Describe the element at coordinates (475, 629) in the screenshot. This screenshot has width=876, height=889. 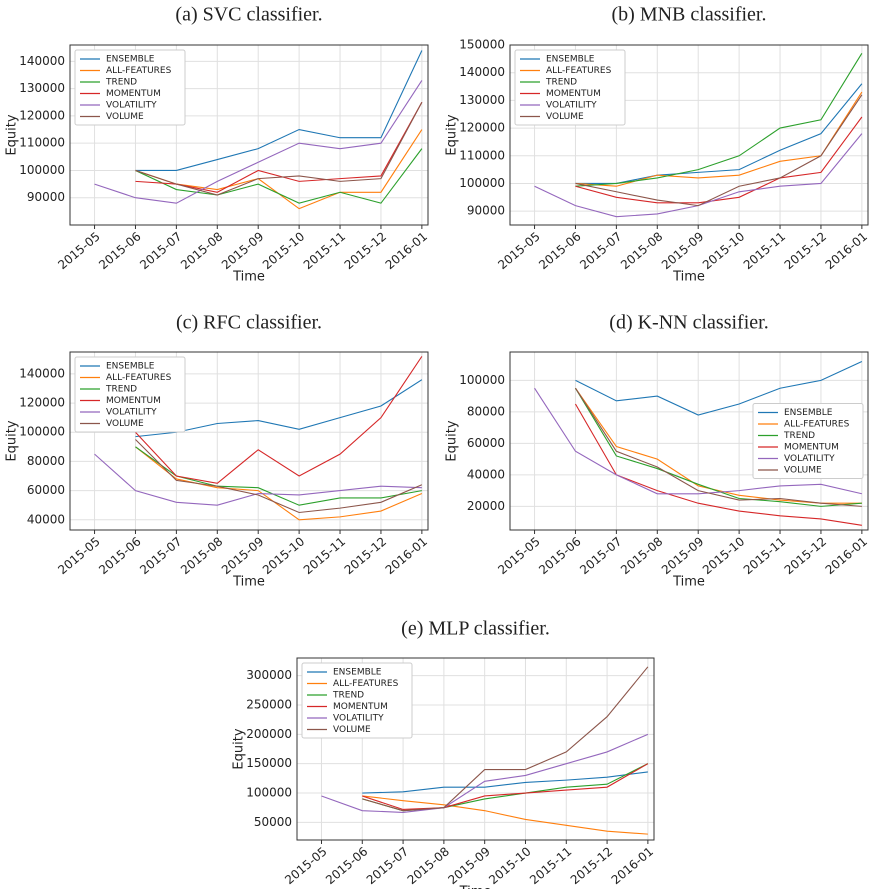
I see `panel-title: (e) MLP classifier.` at that location.